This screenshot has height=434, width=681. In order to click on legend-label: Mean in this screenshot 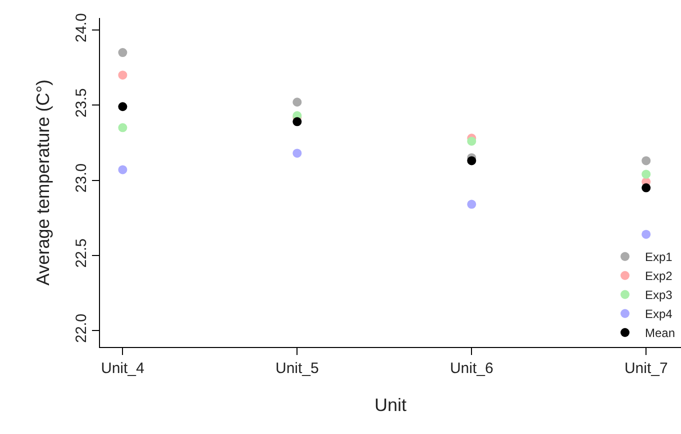, I will do `click(660, 333)`.